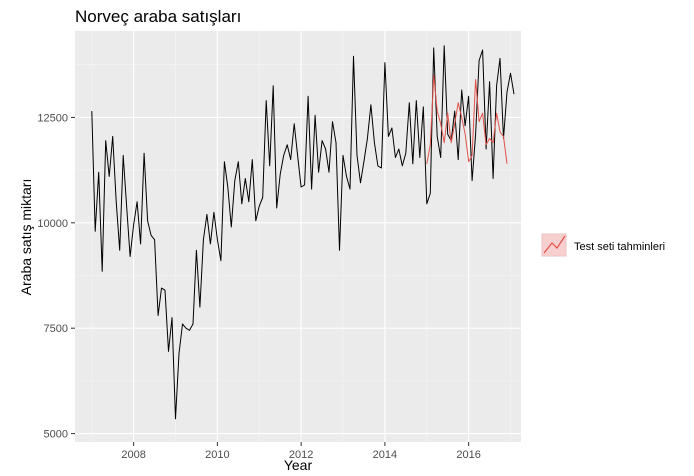 Image resolution: width=694 pixels, height=476 pixels. I want to click on y-tick-label: 10000, so click(52, 224).